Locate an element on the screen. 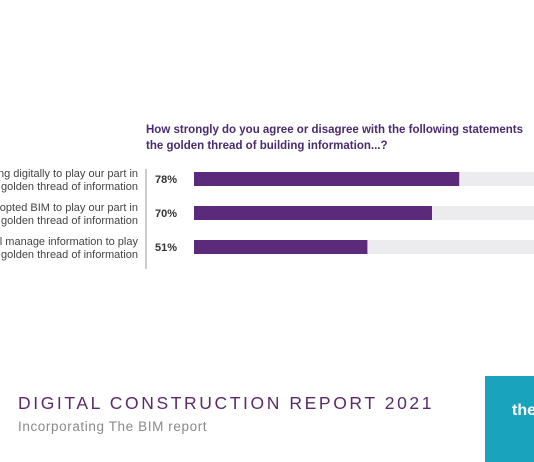 The width and height of the screenshot is (534, 462). category-label: dopted BIM to play our part in is located at coordinates (69, 208).